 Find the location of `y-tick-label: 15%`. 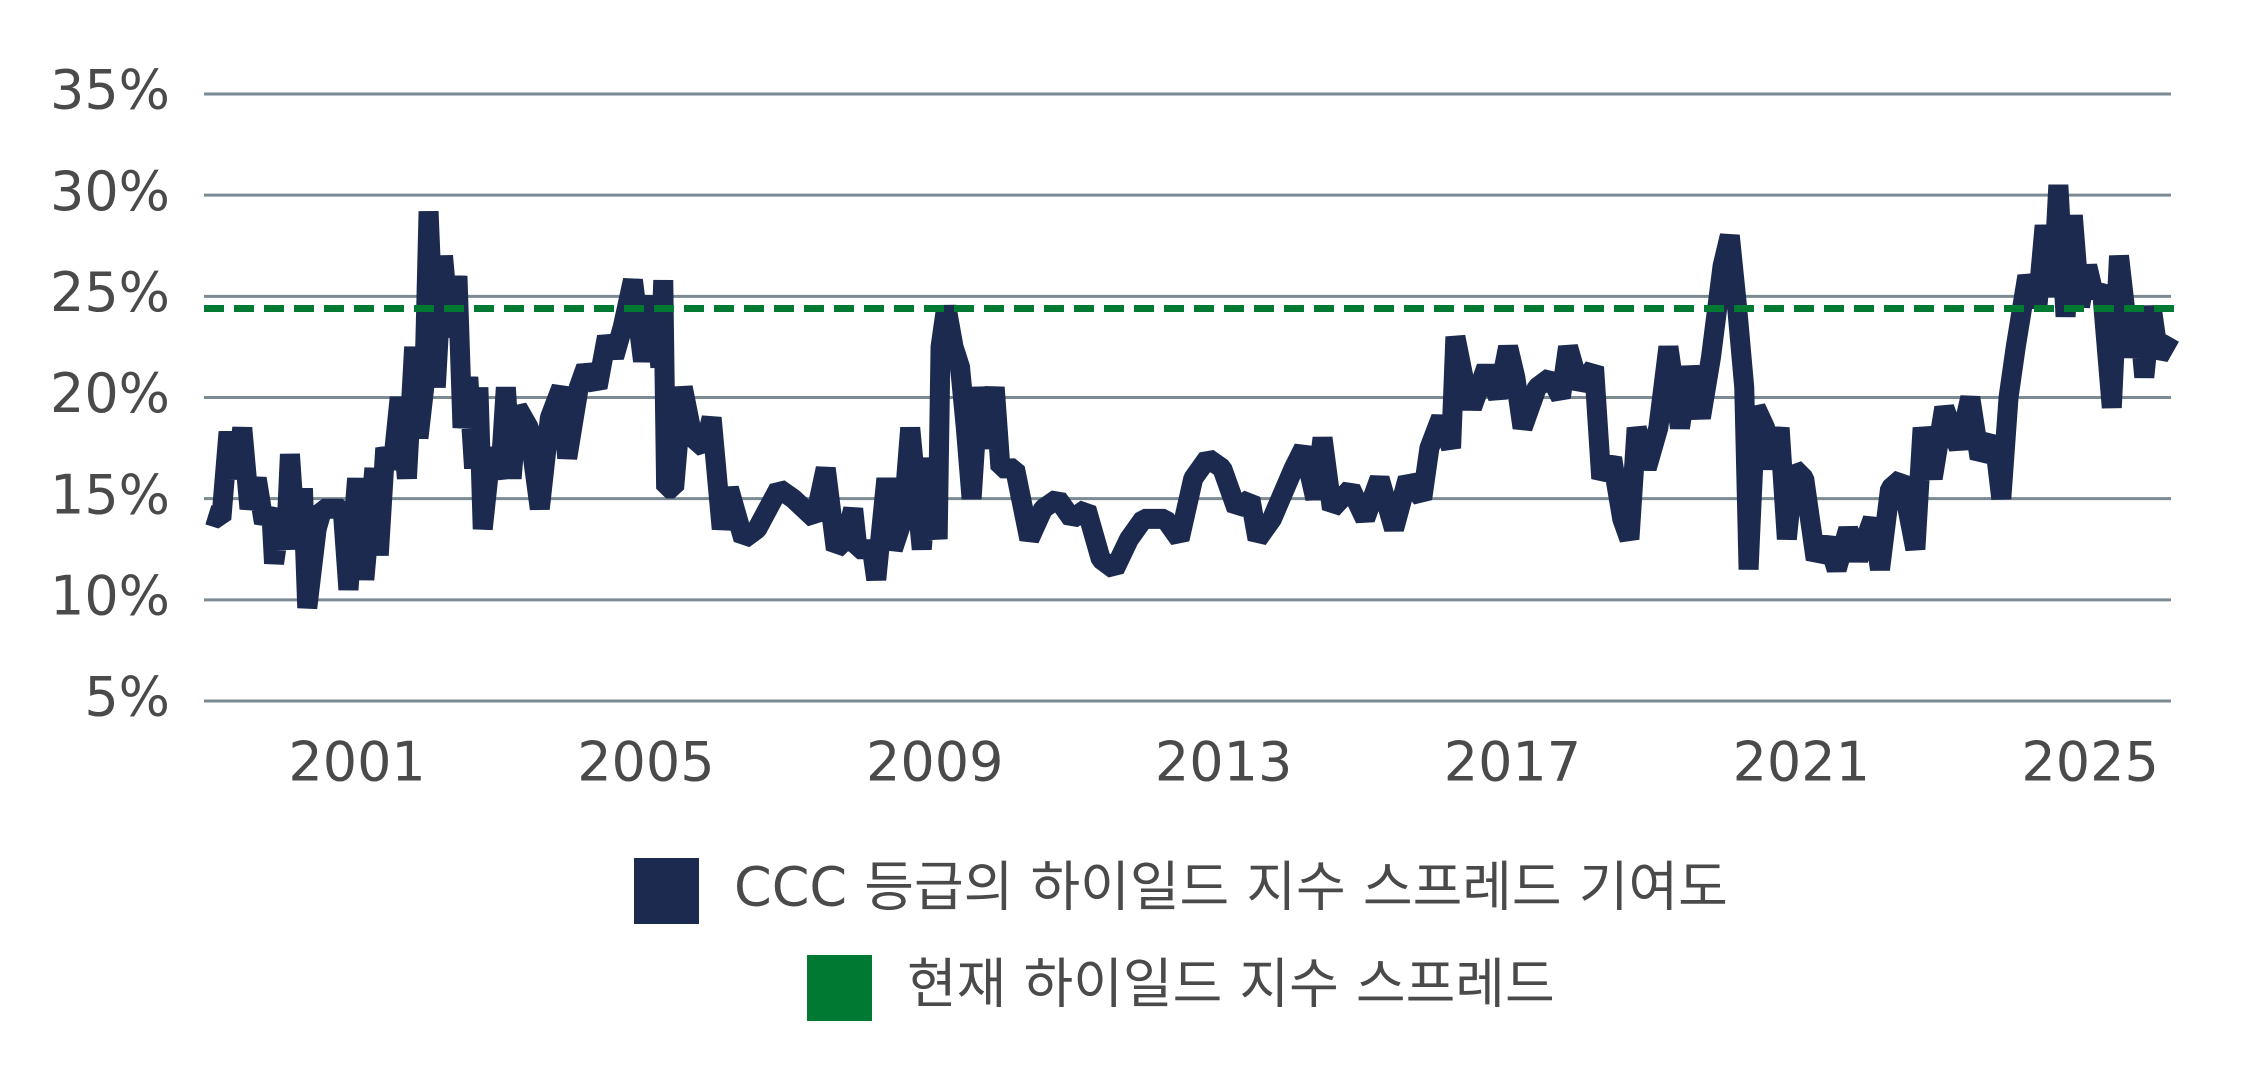

y-tick-label: 15% is located at coordinates (110, 494).